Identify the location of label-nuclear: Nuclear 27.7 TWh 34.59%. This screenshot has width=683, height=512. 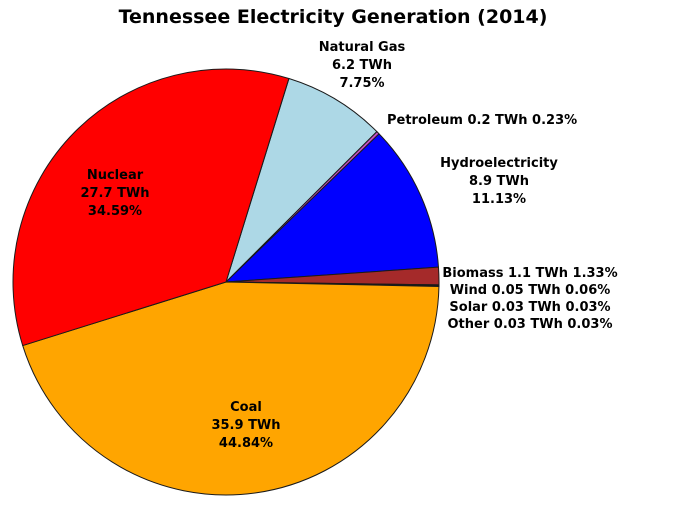
(114, 194).